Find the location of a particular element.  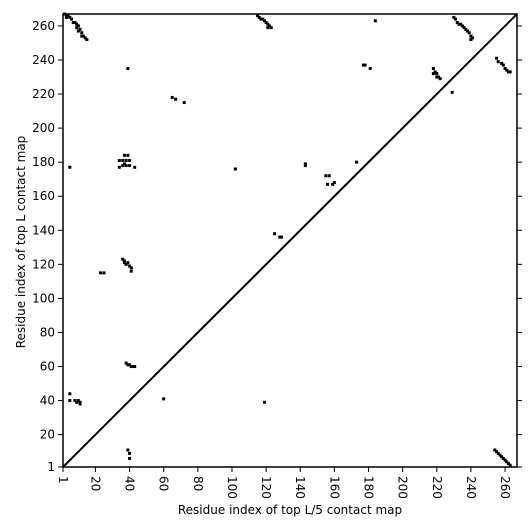

x-tick-label: 220 is located at coordinates (437, 487).